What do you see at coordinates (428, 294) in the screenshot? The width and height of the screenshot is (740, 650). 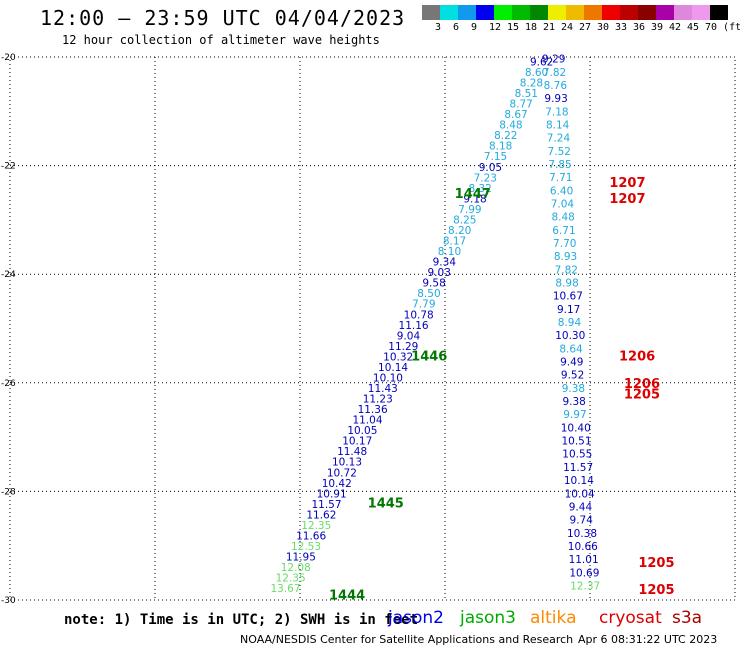 I see `swh-value: 8.50` at bounding box center [428, 294].